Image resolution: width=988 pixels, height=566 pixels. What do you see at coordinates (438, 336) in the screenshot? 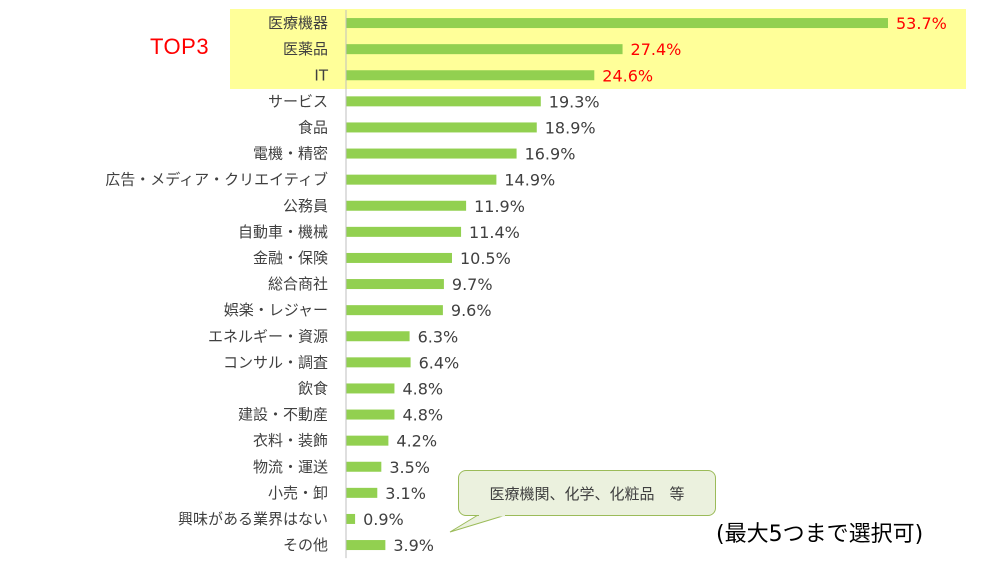
I see `value-label: 6.3%` at bounding box center [438, 336].